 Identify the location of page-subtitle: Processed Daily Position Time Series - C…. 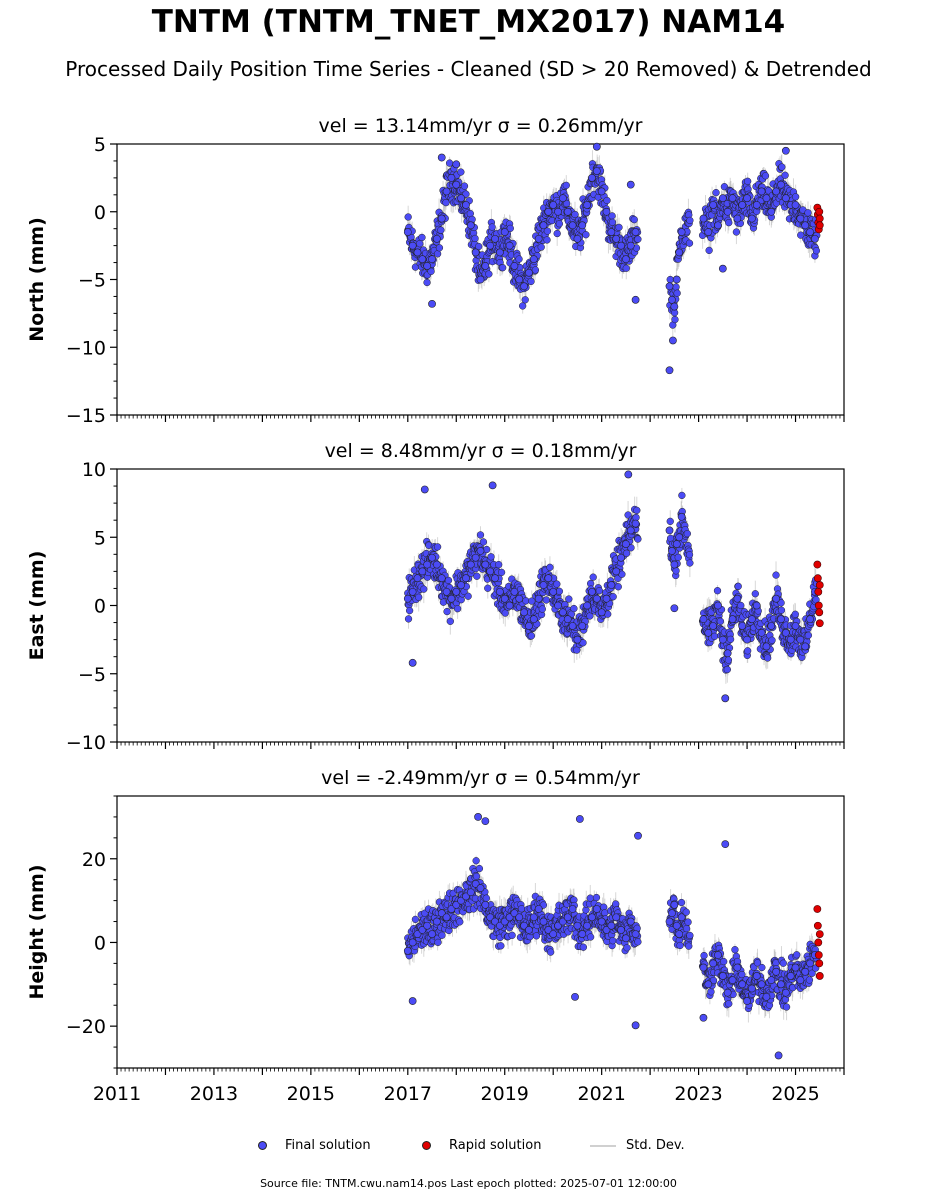
(468, 69).